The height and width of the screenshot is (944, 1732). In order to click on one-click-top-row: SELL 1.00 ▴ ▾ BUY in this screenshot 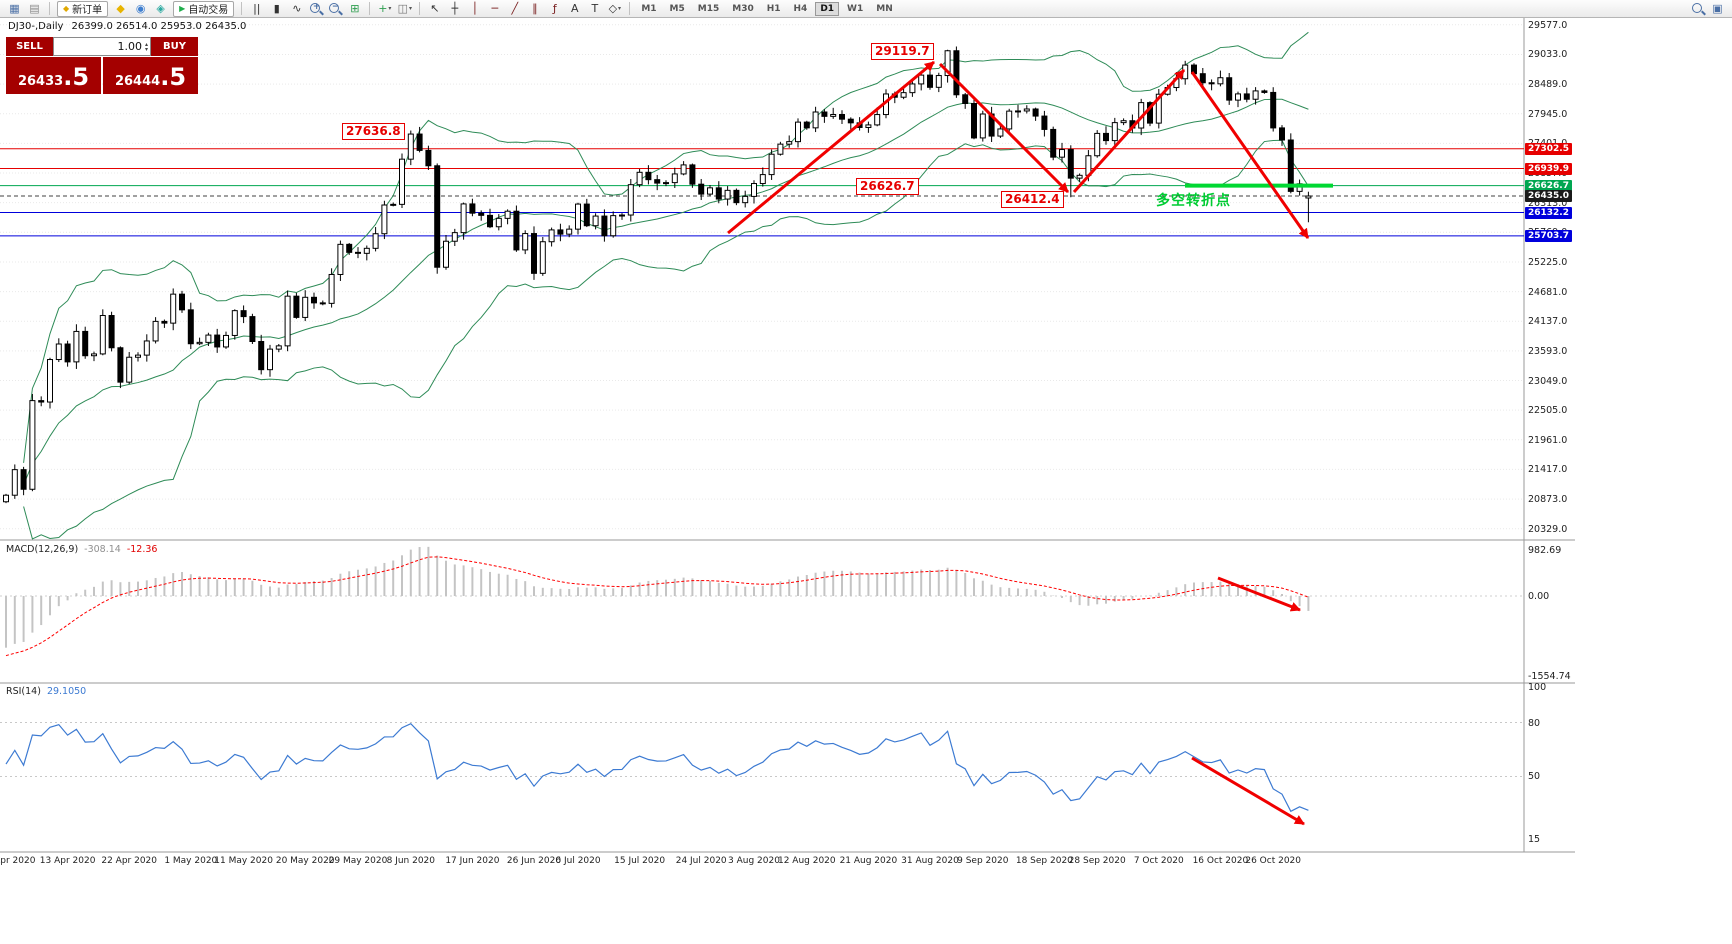, I will do `click(102, 46)`.